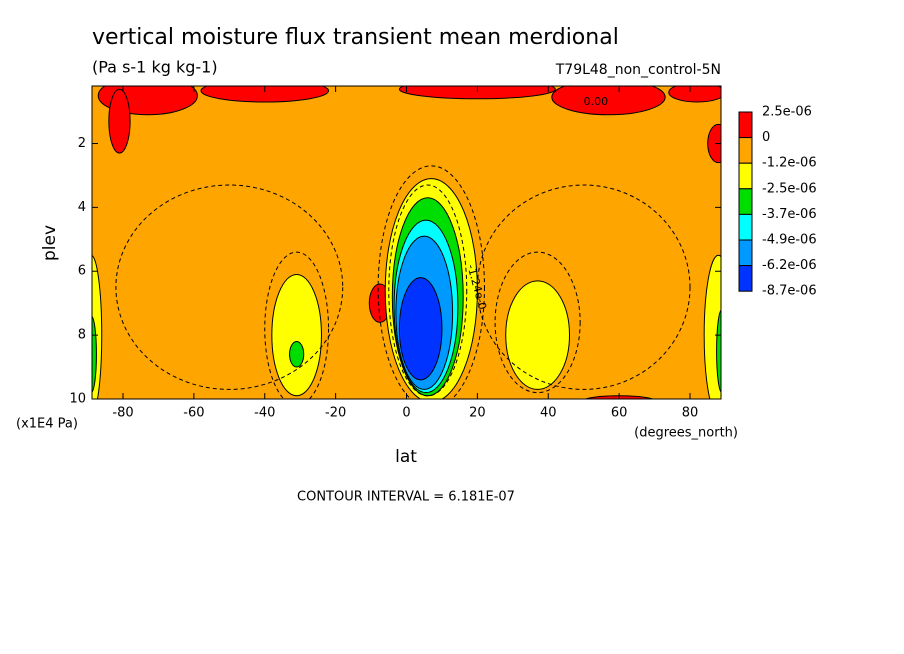 This screenshot has width=904, height=654. I want to click on contour-label: 0.00, so click(596, 101).